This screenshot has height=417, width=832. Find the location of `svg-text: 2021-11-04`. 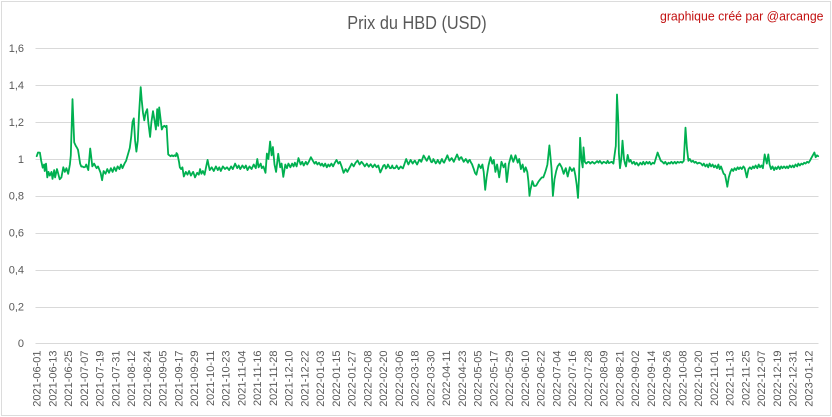

svg-text: 2021-11-04 is located at coordinates (242, 378).